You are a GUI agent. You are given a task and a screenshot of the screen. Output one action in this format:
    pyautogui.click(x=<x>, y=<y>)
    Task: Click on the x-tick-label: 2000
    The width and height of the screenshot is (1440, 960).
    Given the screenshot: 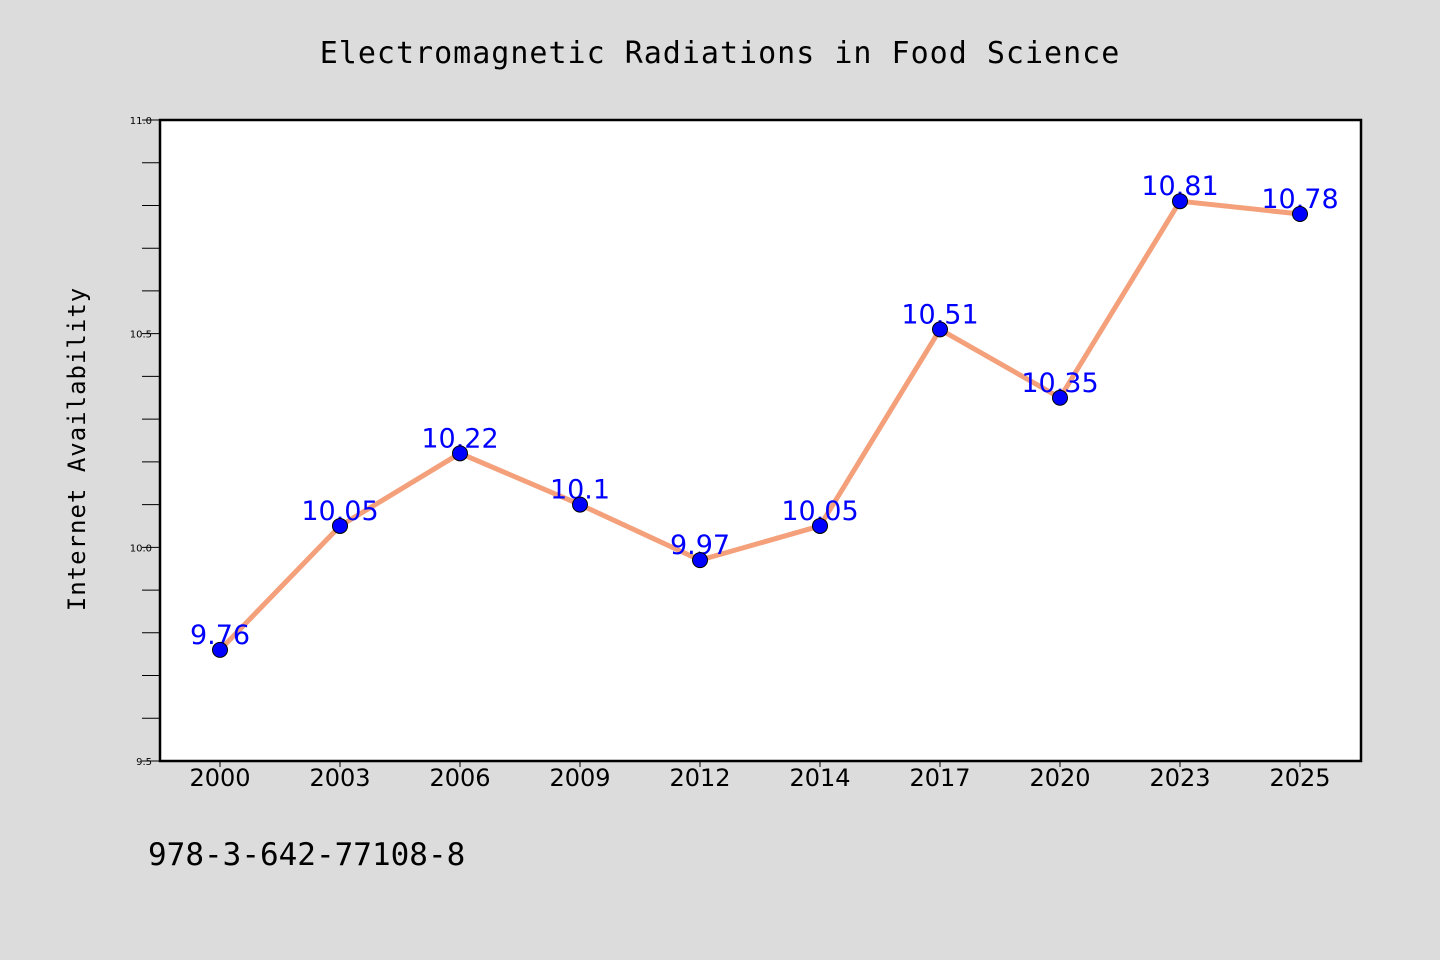 What is the action you would take?
    pyautogui.click(x=219, y=778)
    